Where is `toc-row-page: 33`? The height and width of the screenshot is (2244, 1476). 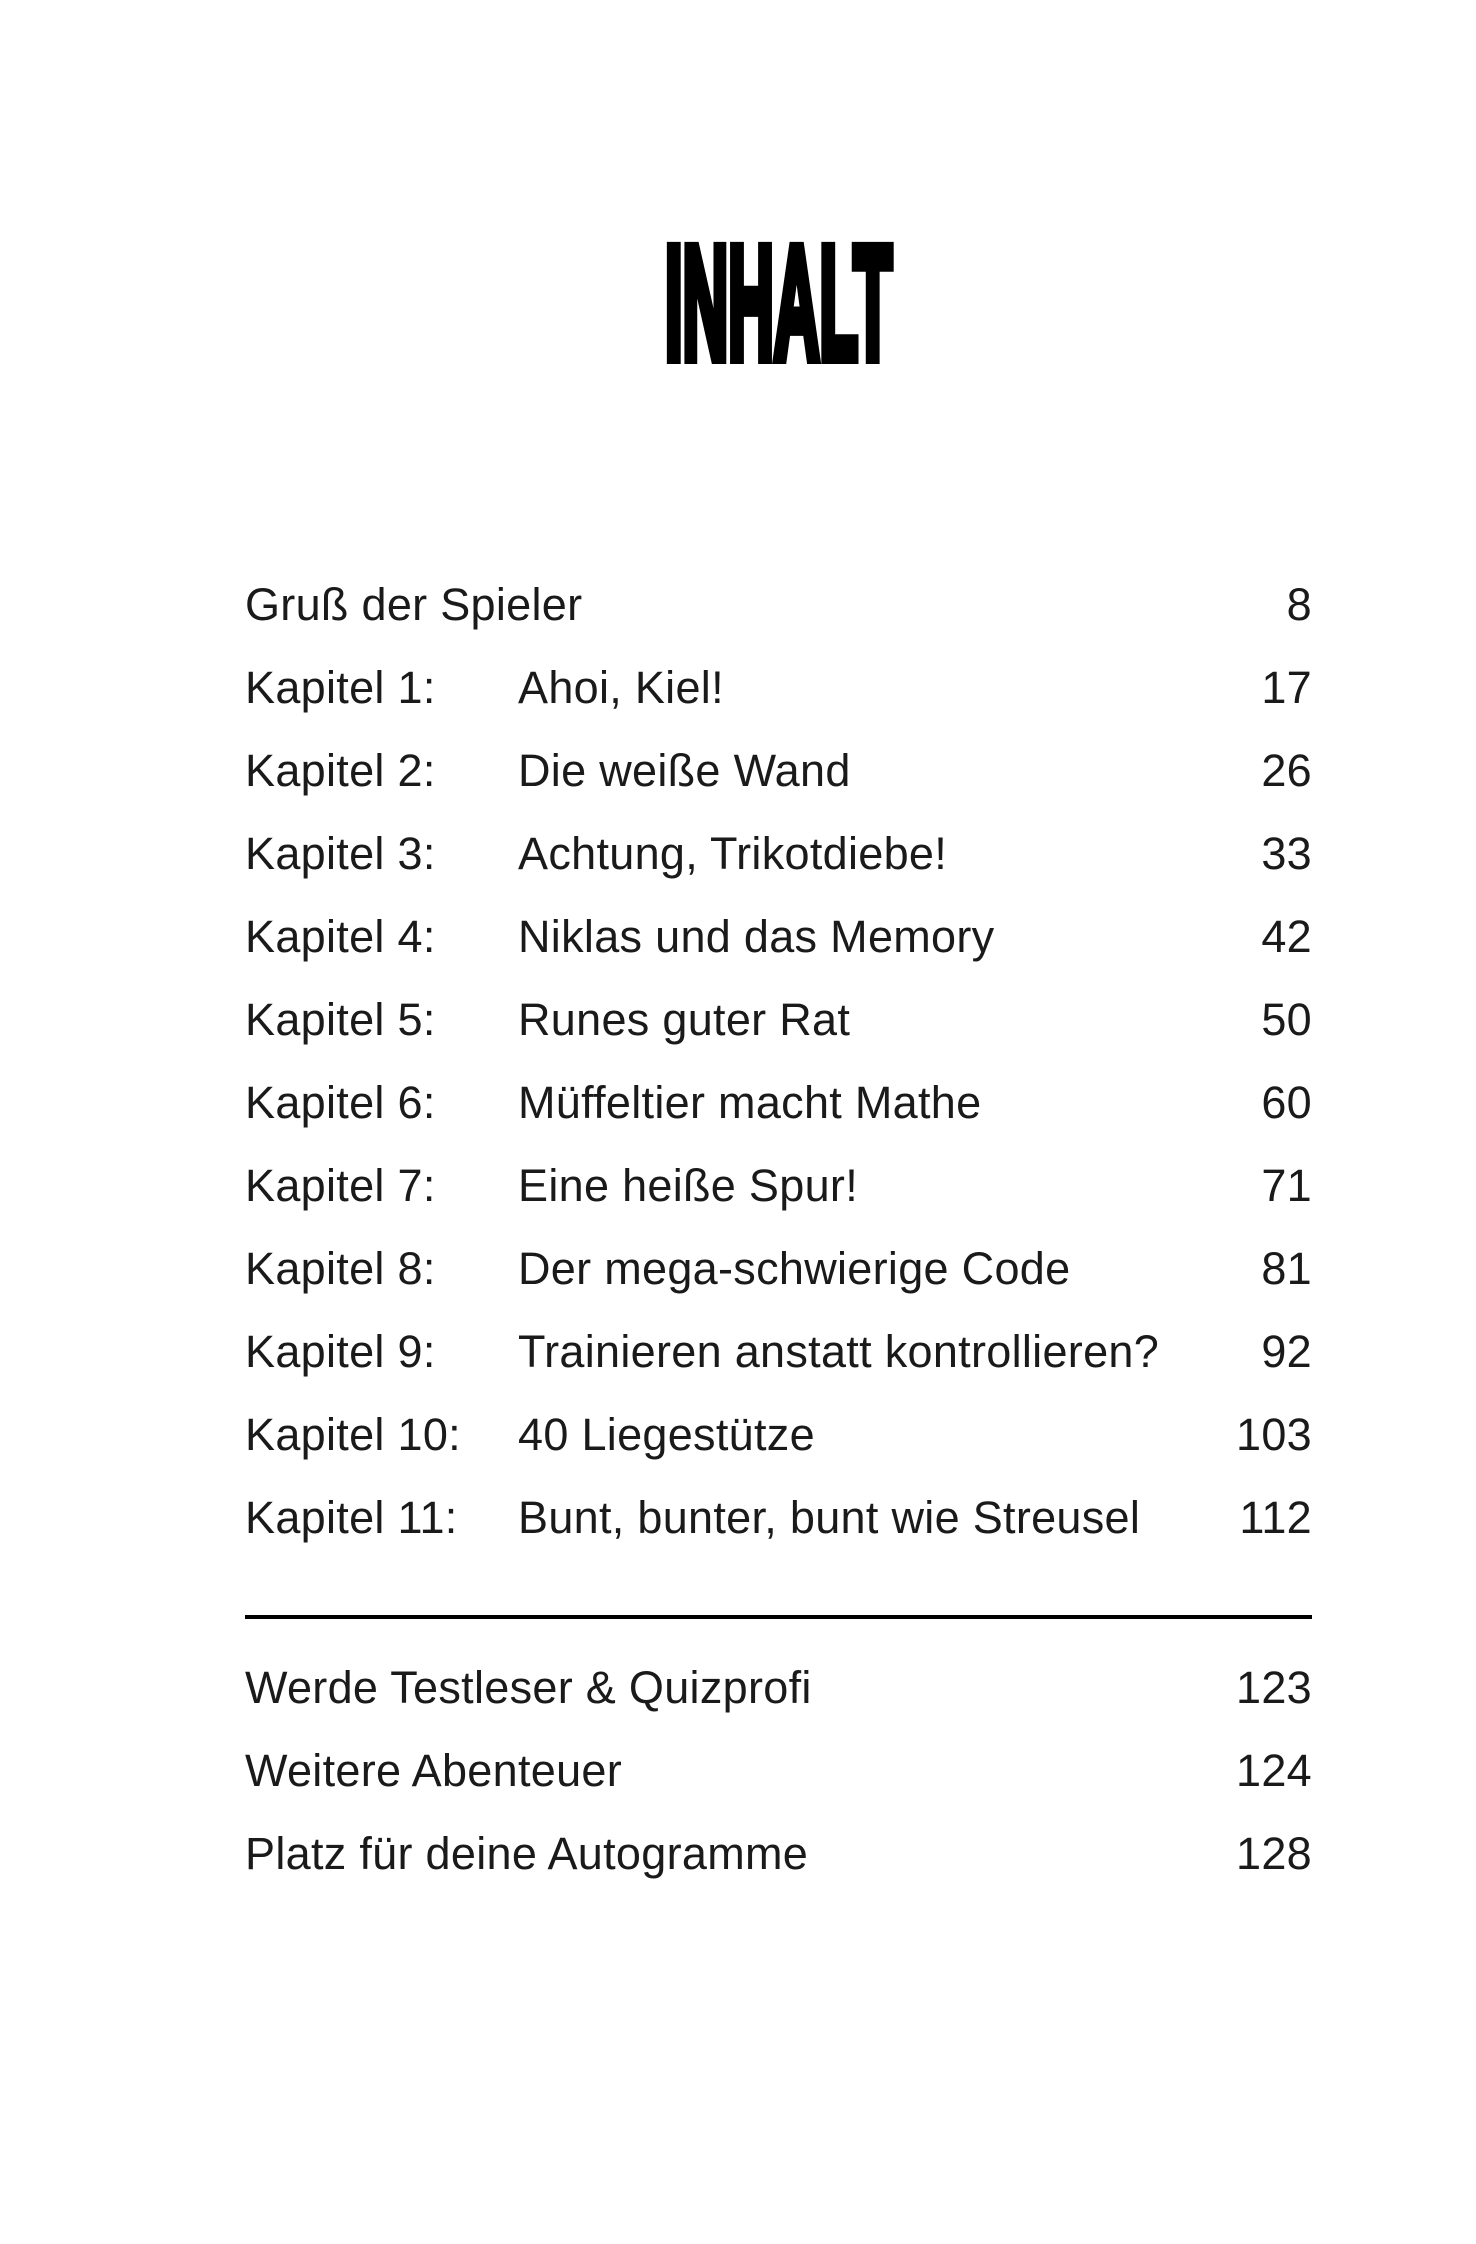 toc-row-page: 33 is located at coordinates (1286, 853).